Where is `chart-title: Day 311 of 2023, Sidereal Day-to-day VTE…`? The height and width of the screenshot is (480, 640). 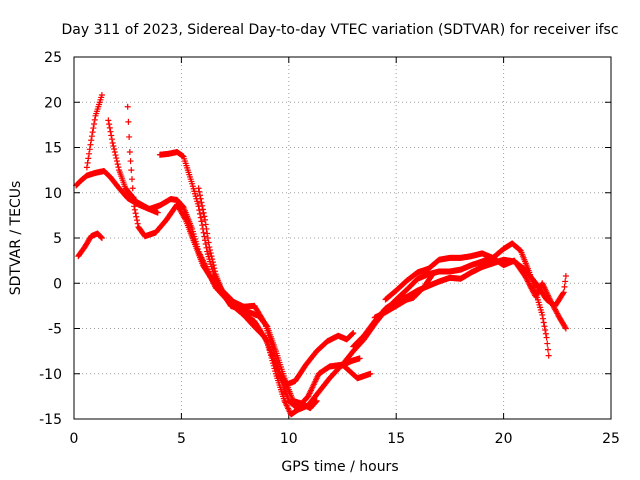
chart-title: Day 311 of 2023, Sidereal Day-to-day VTE… is located at coordinates (339, 30).